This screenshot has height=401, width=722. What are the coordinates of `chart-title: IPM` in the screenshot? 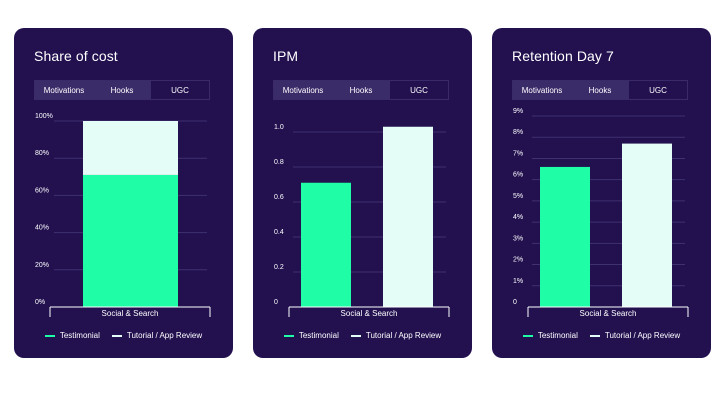 It's located at (286, 56).